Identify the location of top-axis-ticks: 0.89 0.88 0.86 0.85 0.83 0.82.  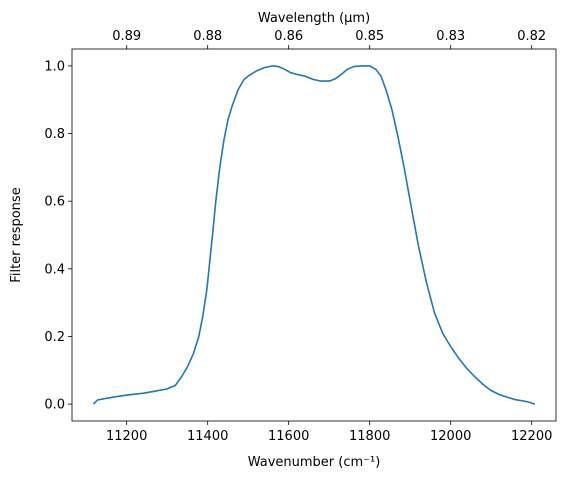
(329, 39).